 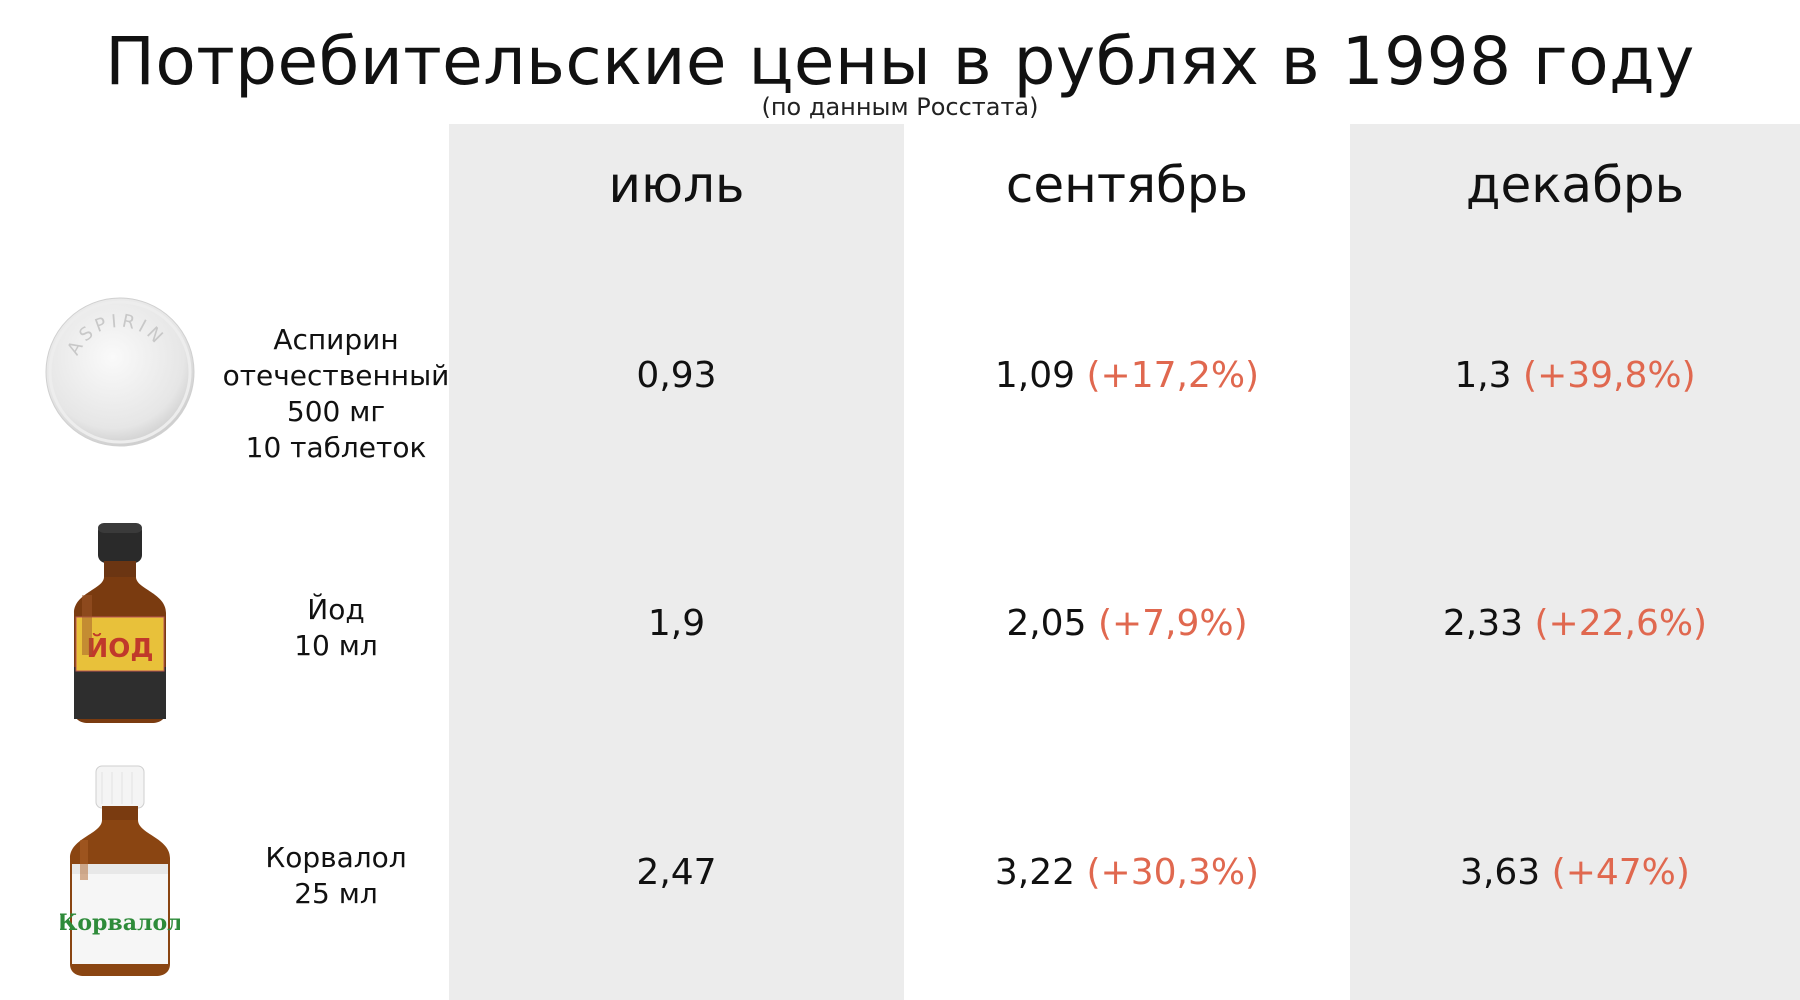 I want to click on price-iodine-september: 2,05 (+7,9%), so click(x=1127, y=623).